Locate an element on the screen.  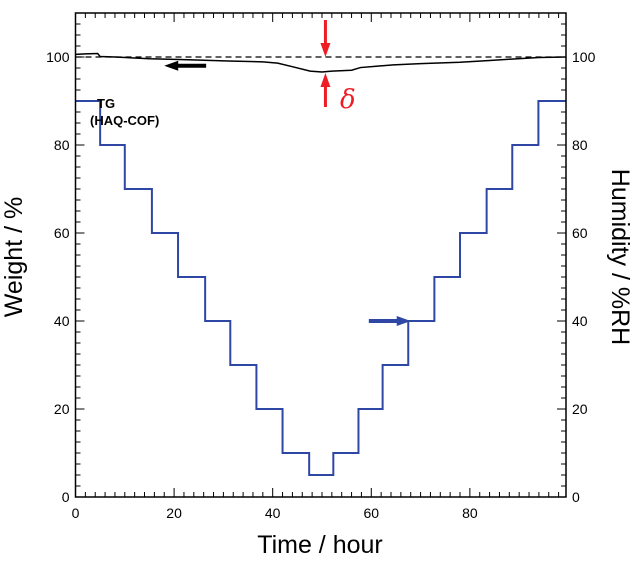
y2-tick-label: 60 is located at coordinates (580, 233).